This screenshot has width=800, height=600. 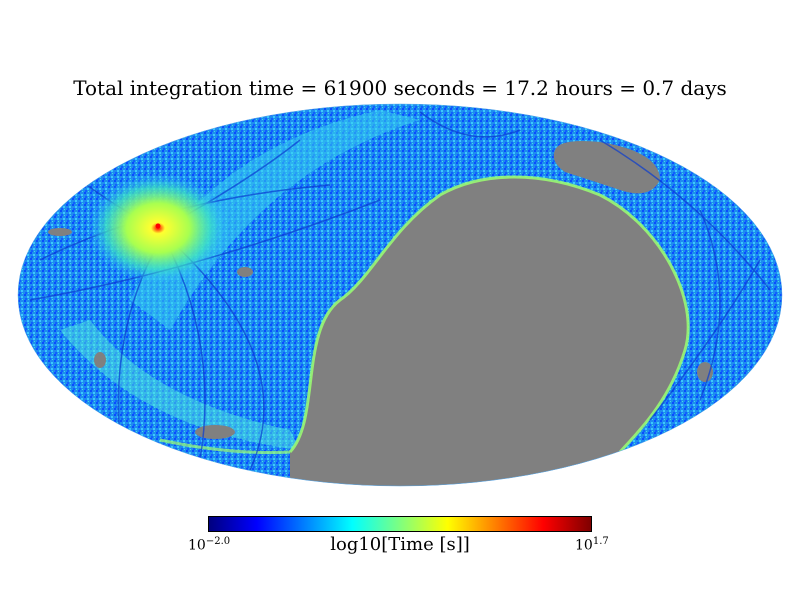 I want to click on colorbar, so click(x=400, y=524).